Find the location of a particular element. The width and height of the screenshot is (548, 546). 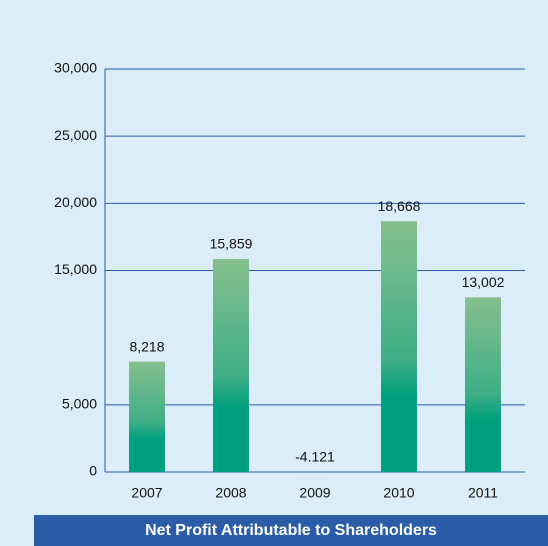

x-tick-label: 2010 is located at coordinates (398, 493).